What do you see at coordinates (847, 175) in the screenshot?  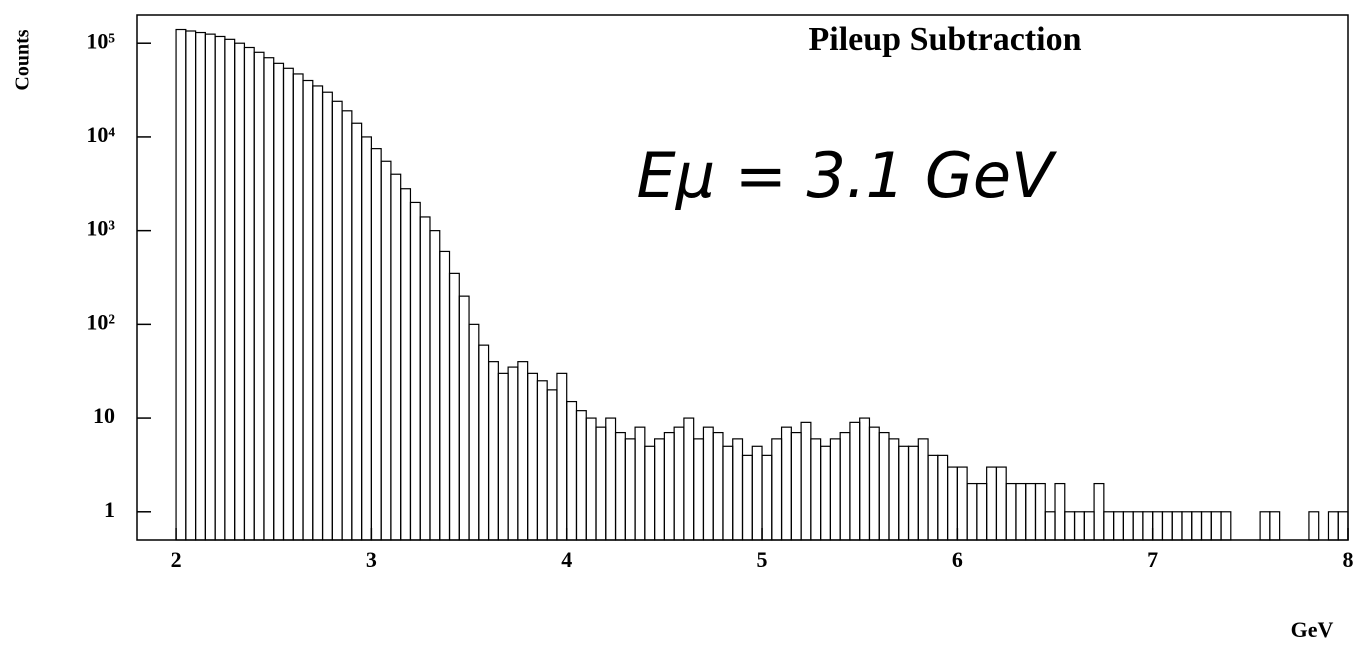 I see `annotation: Eμ = 3.1 GeV` at bounding box center [847, 175].